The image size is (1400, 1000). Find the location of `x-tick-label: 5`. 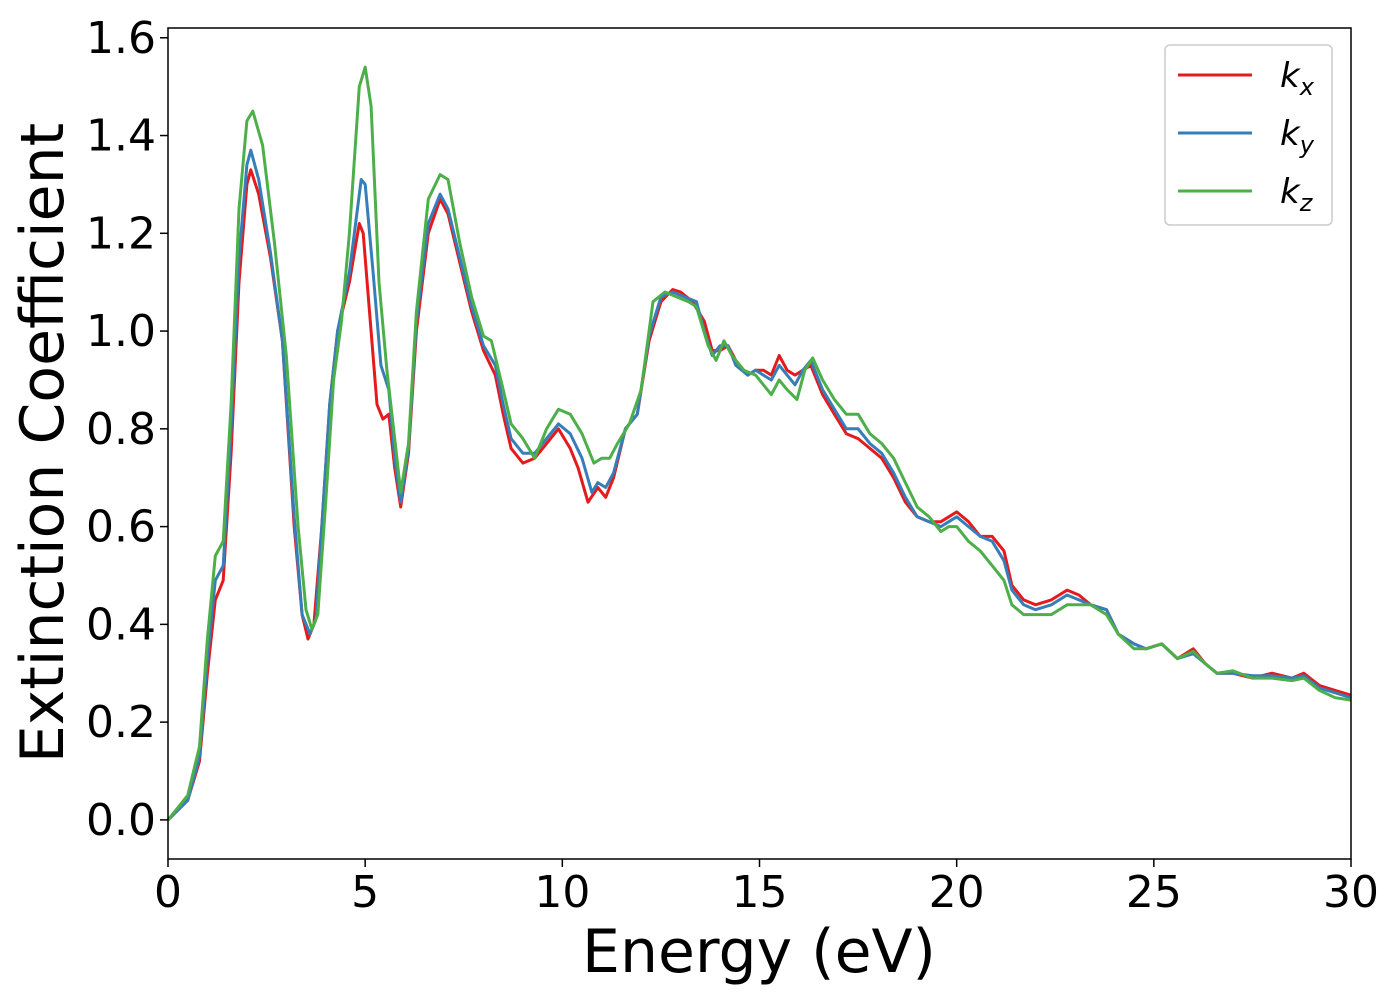

x-tick-label: 5 is located at coordinates (365, 892).